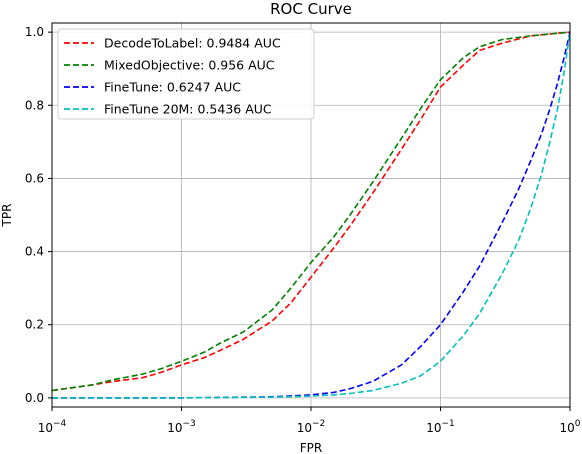 This screenshot has height=454, width=582. What do you see at coordinates (34, 178) in the screenshot?
I see `y-tick-label: 0.6` at bounding box center [34, 178].